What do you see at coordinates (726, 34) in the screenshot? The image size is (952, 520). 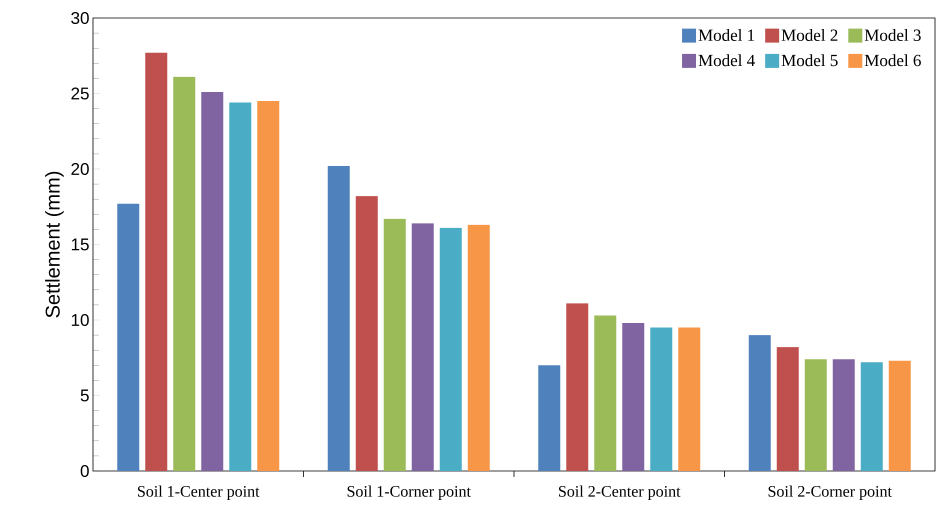 I see `legend-label: Model 1` at bounding box center [726, 34].